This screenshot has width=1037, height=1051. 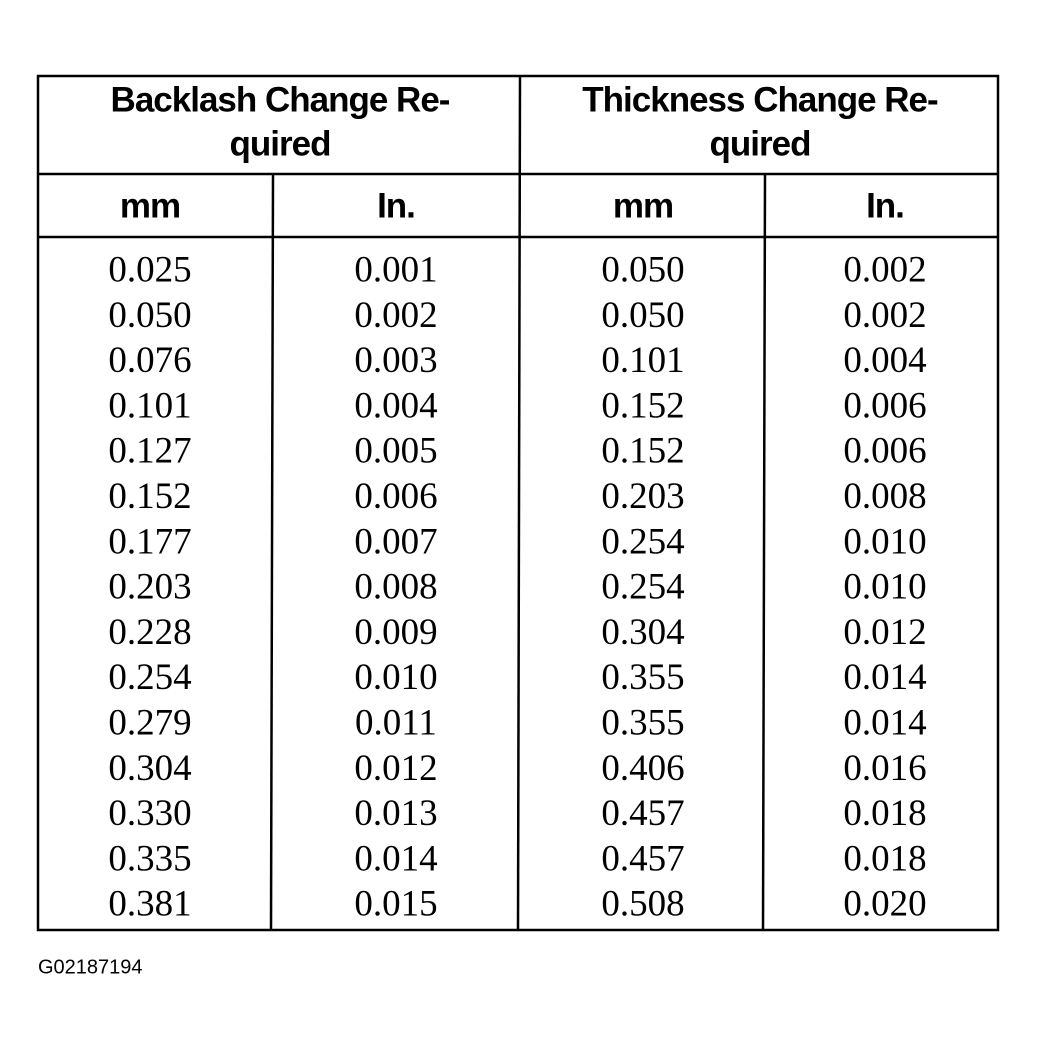 I want to click on table-cell: 0.177, so click(x=149, y=541).